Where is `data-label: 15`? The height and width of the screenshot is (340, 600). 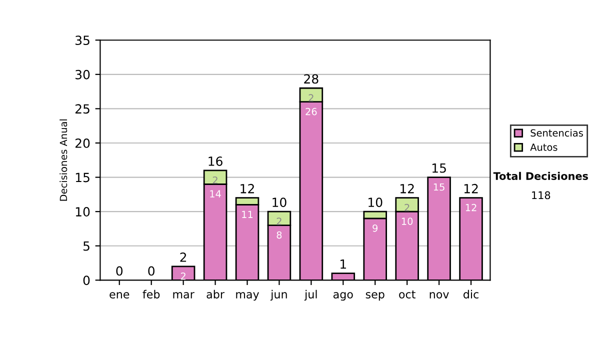
data-label: 15 is located at coordinates (439, 187).